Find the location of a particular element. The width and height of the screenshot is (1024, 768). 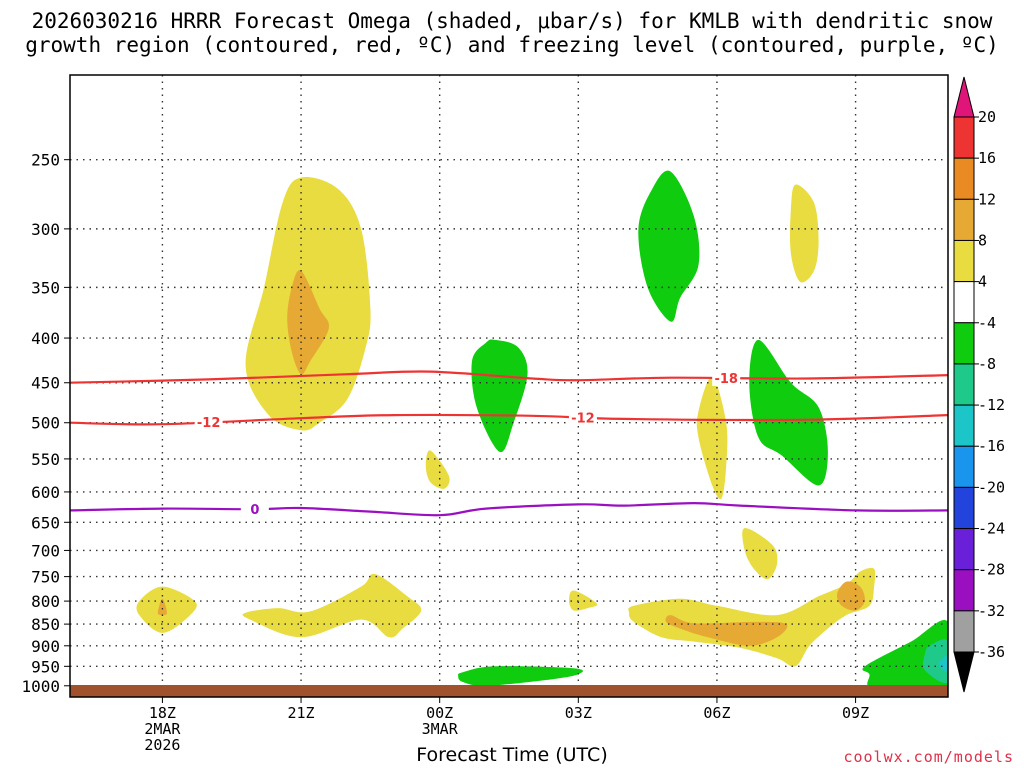

credit-text: coolwx.com/models is located at coordinates (928, 757).